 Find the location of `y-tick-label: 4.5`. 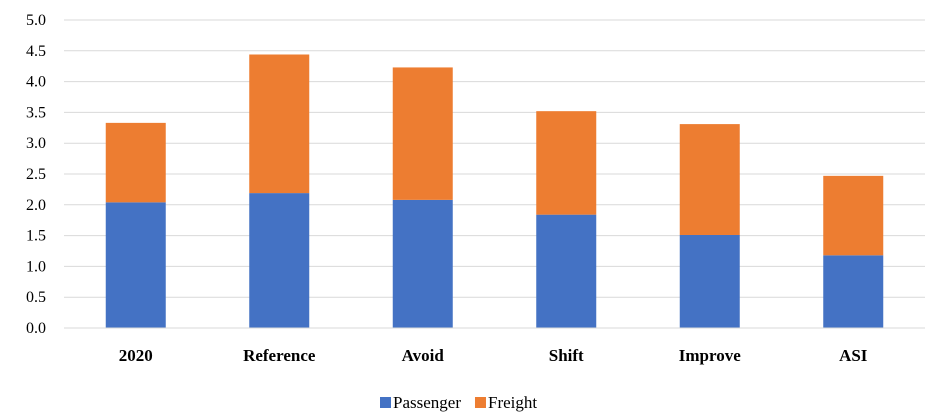

y-tick-label: 4.5 is located at coordinates (36, 51).